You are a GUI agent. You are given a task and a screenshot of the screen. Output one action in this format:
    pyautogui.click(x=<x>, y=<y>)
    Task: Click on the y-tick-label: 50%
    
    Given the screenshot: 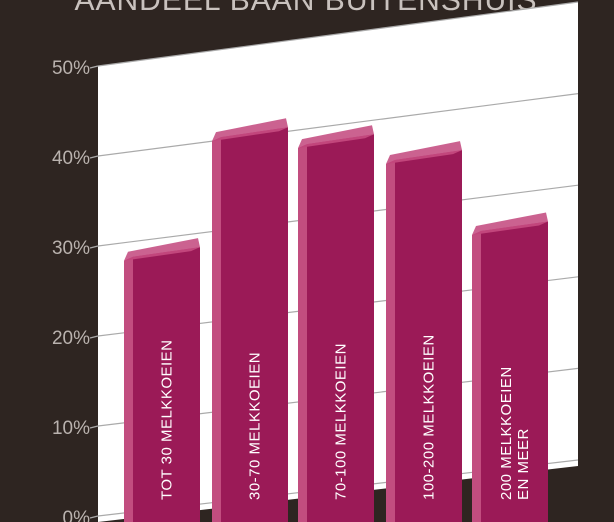 What is the action you would take?
    pyautogui.click(x=71, y=68)
    